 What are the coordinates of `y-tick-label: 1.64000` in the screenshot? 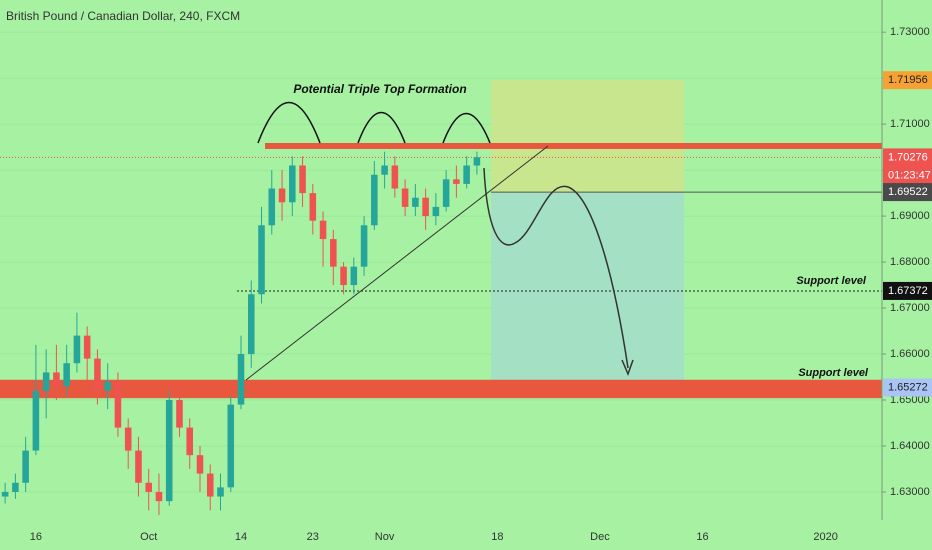 It's located at (910, 446).